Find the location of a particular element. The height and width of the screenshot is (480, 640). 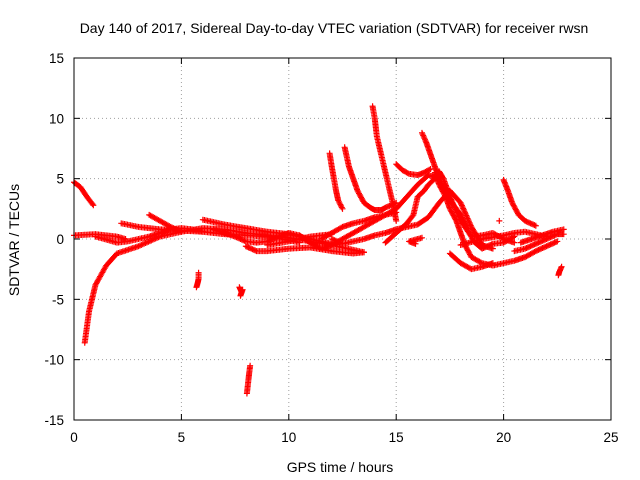

series-arc-n is located at coordinates (336, 181).